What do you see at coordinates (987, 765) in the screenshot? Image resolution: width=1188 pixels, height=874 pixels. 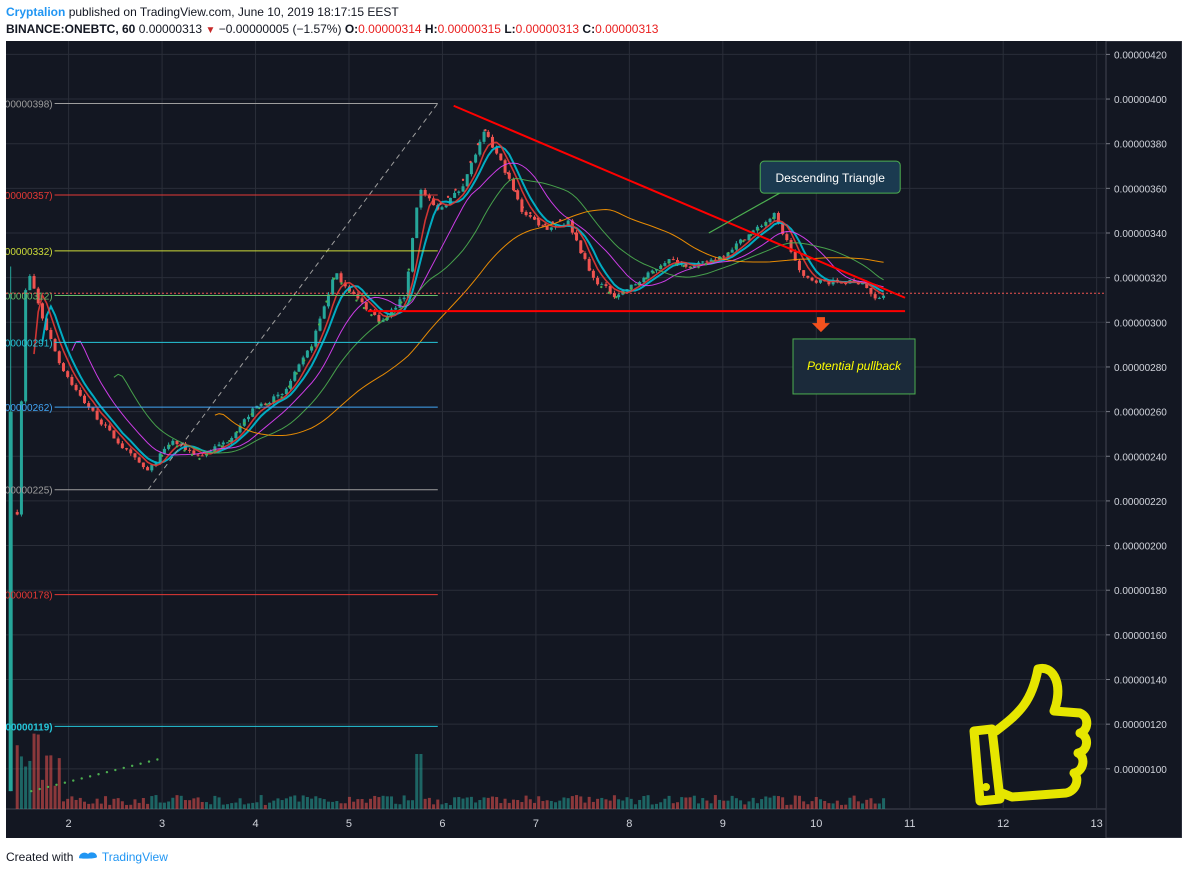 I see `thumb-cuff` at bounding box center [987, 765].